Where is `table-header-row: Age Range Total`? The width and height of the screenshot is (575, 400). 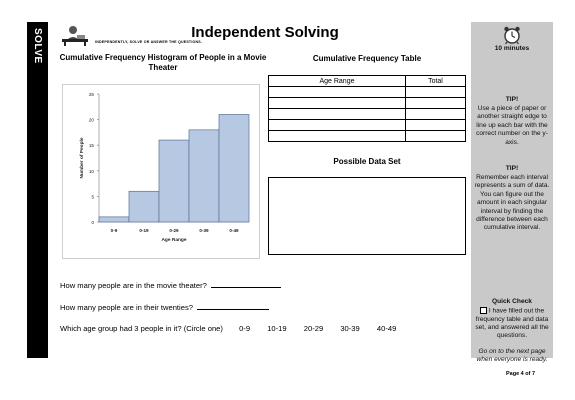
table-header-row: Age Range Total is located at coordinates (367, 81).